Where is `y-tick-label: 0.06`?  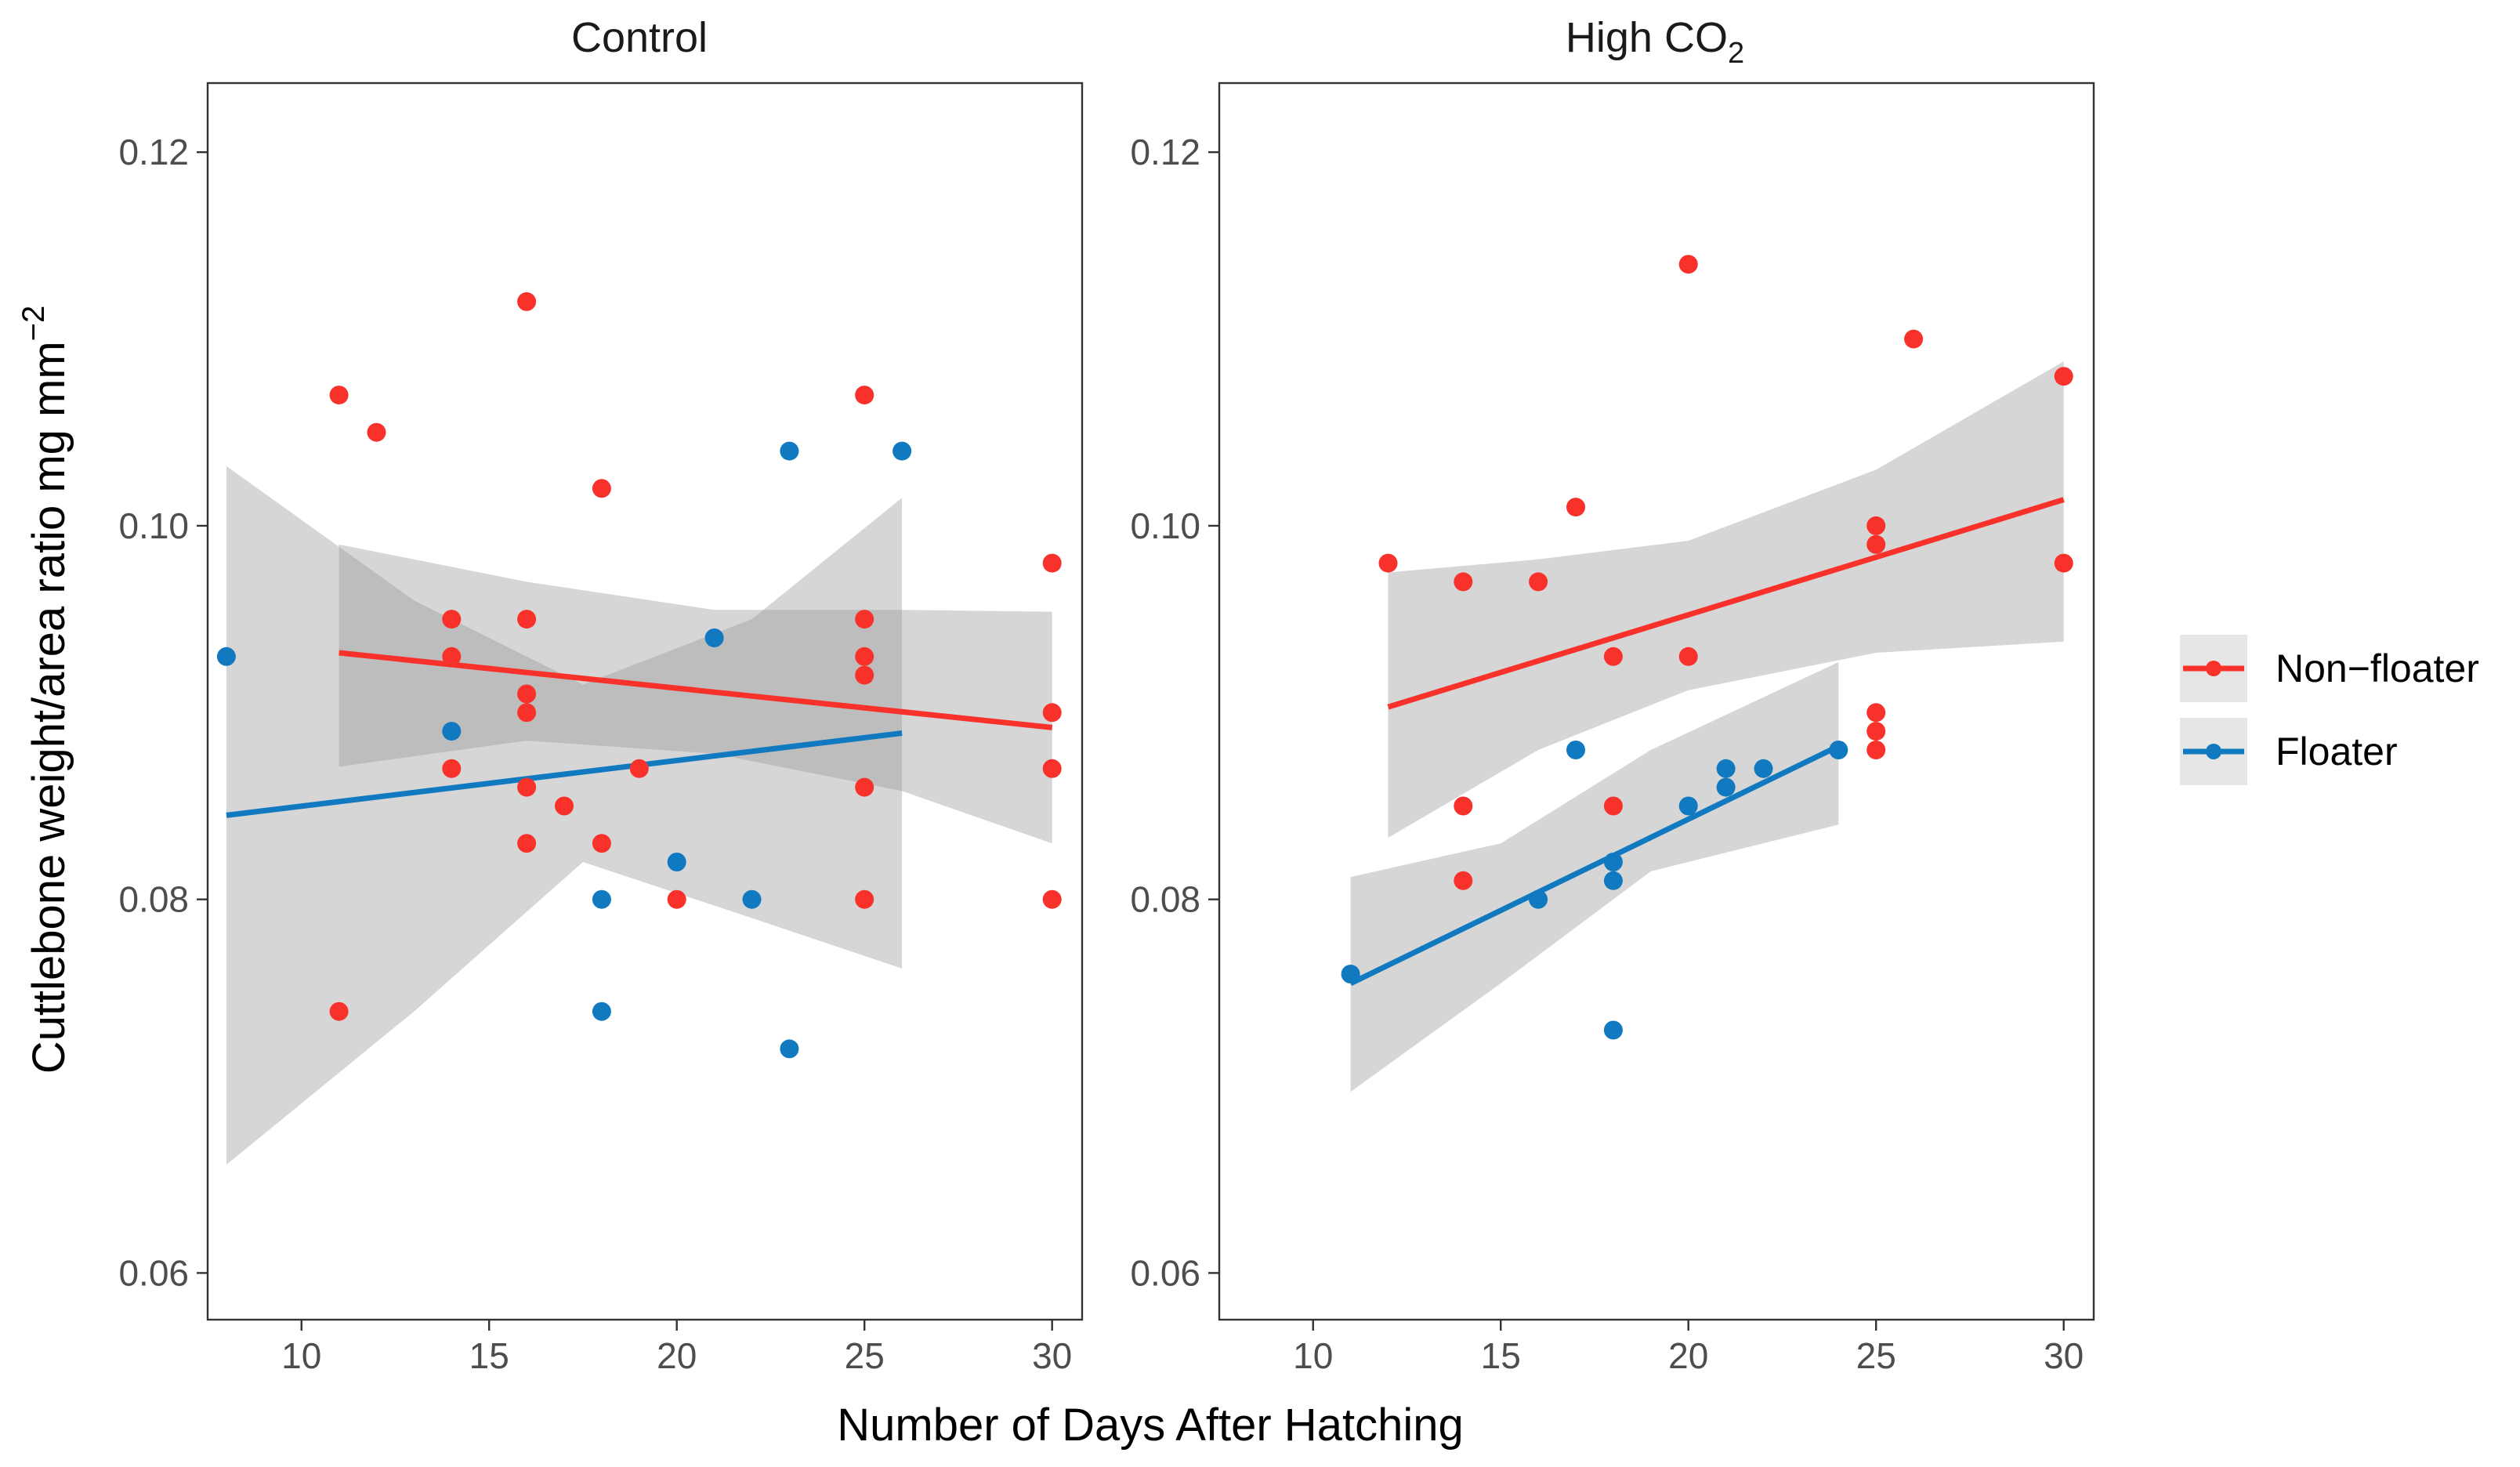 y-tick-label: 0.06 is located at coordinates (1165, 1272).